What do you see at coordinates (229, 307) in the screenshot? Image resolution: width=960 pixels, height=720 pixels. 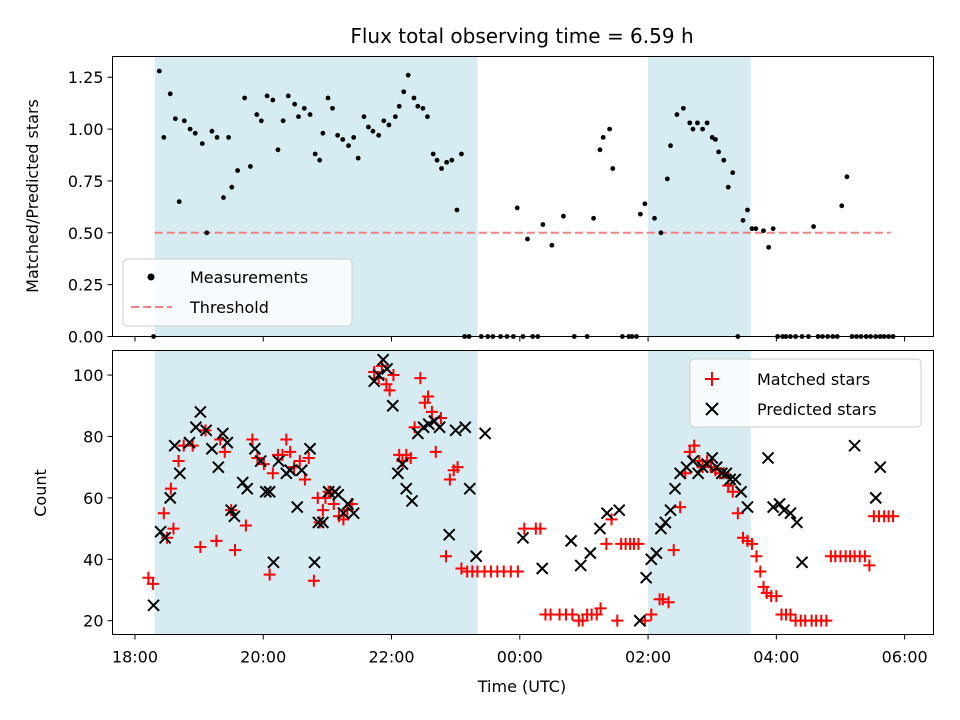 I see `legend-threshold: Threshold` at bounding box center [229, 307].